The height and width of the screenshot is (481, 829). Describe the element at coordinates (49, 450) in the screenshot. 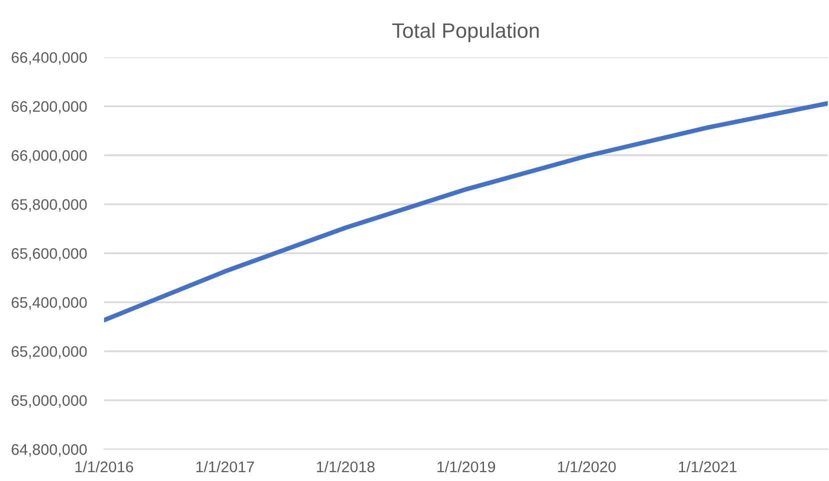

I see `y-tick-label: 64,800,000` at that location.